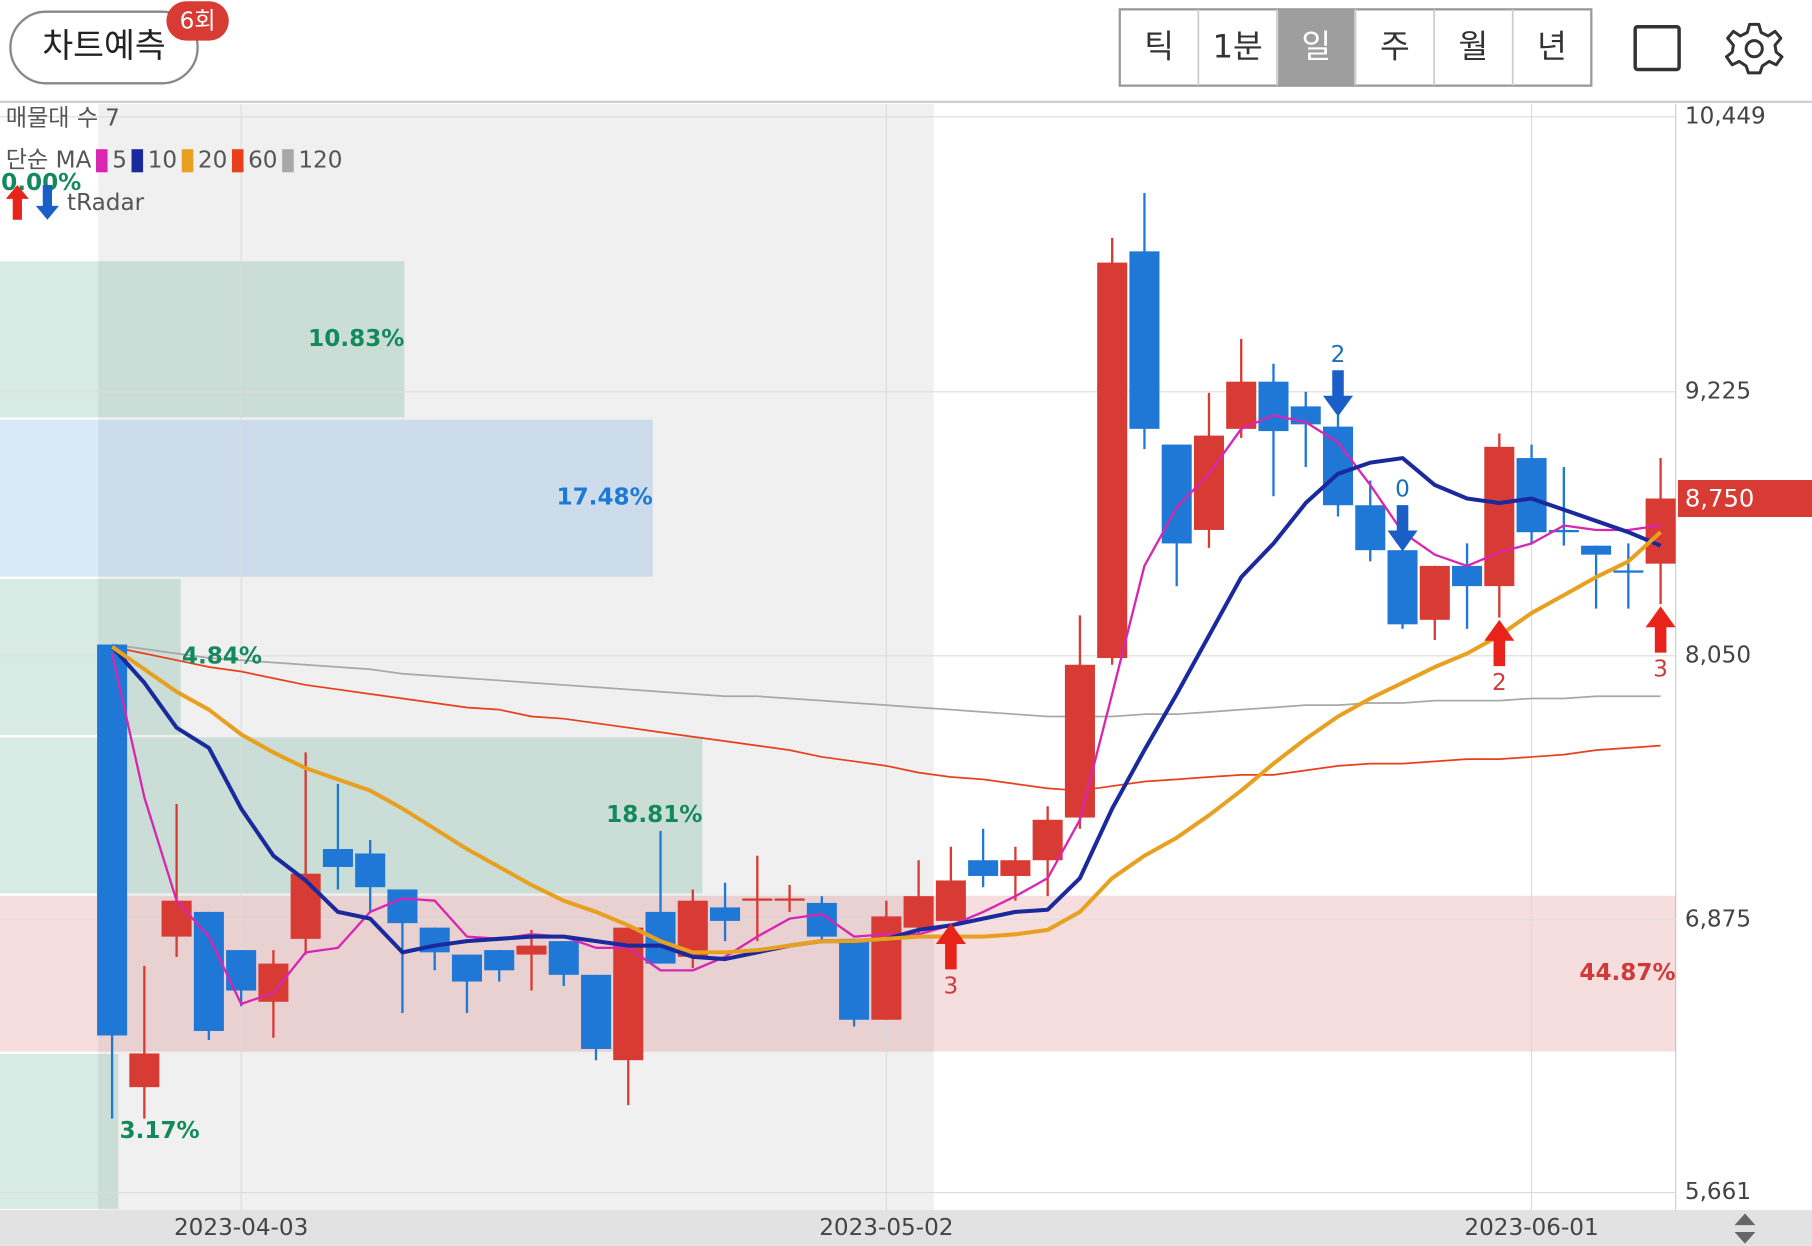 Image resolution: width=1812 pixels, height=1246 pixels. Describe the element at coordinates (222, 657) in the screenshot. I see `volume-band-label: 4.84%` at that location.